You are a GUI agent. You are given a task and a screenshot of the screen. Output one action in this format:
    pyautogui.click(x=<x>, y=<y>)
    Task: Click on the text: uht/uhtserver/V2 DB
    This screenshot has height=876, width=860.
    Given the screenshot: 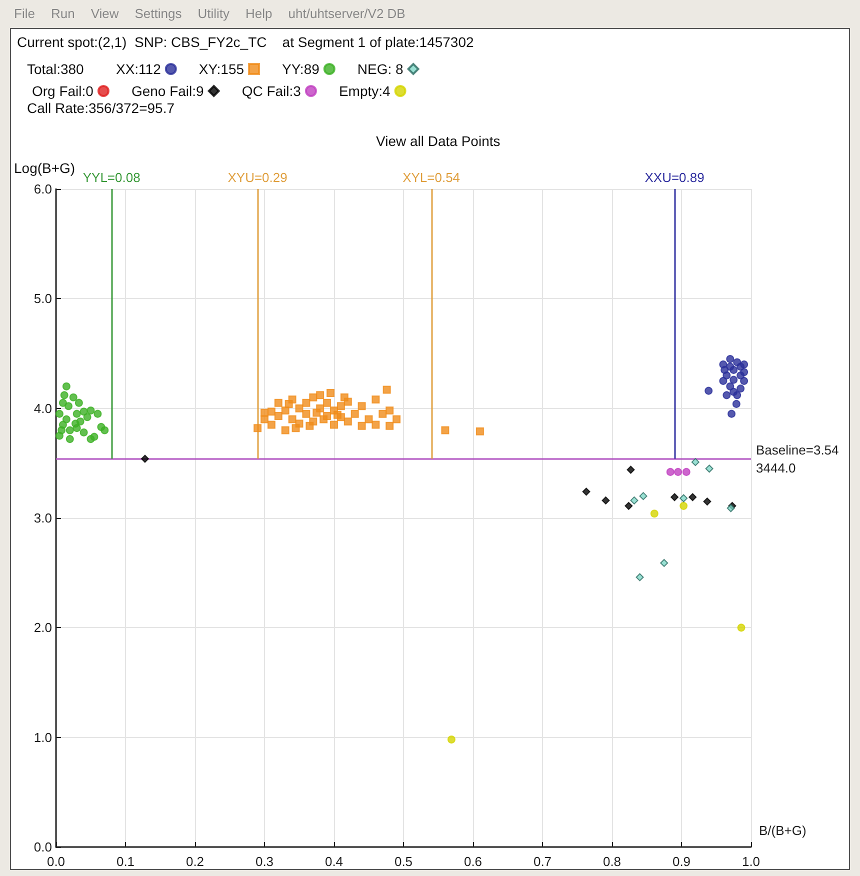 What is the action you would take?
    pyautogui.click(x=347, y=13)
    